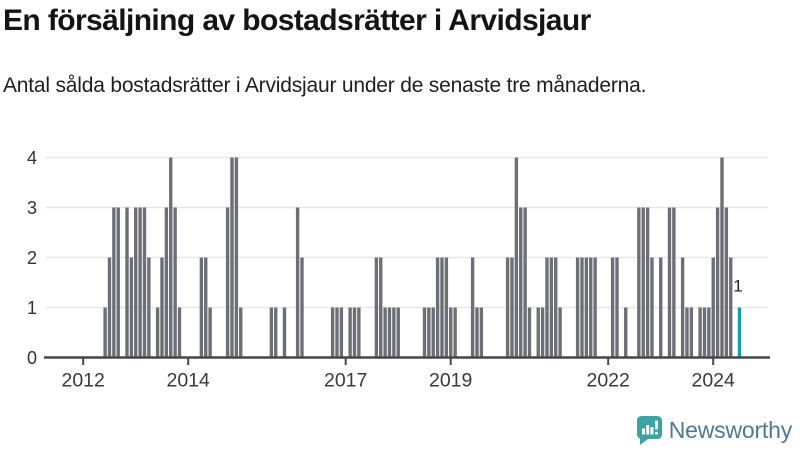 This screenshot has height=450, width=800. I want to click on newsworthy-logo-icon, so click(649, 430).